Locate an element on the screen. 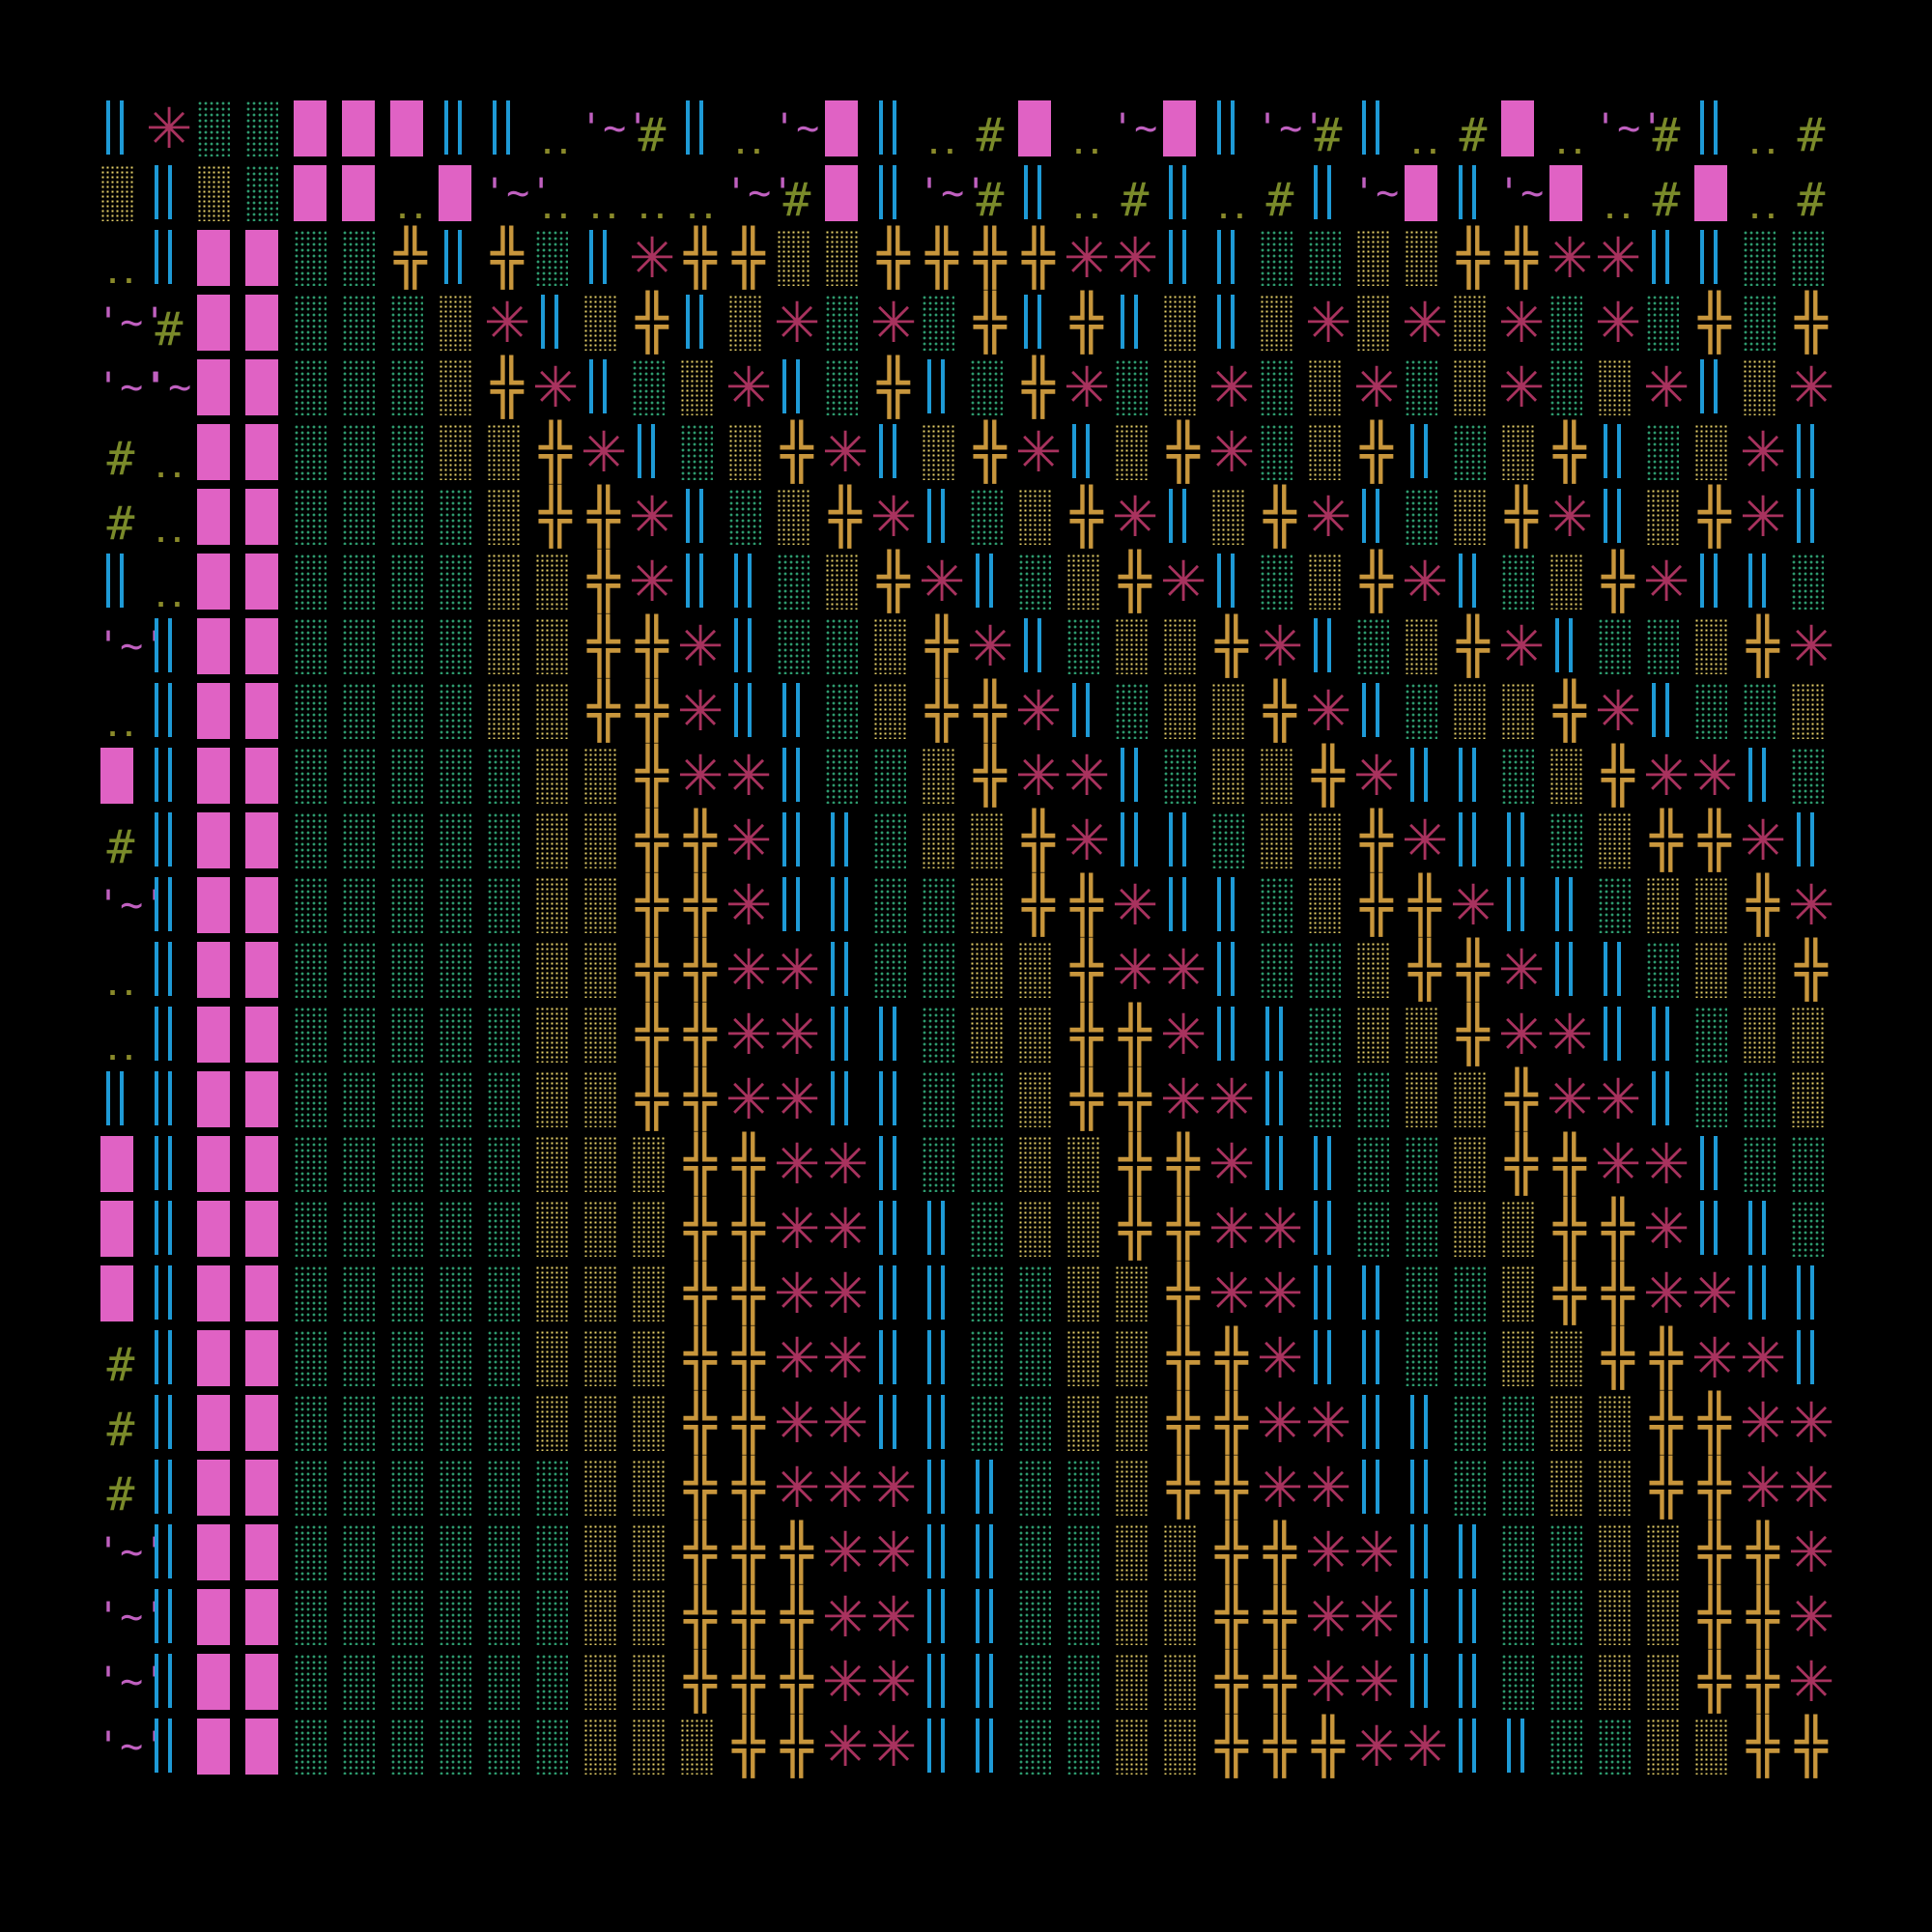 The image size is (1932, 1932). tilde-glyph: '~' is located at coordinates (132, 1552).